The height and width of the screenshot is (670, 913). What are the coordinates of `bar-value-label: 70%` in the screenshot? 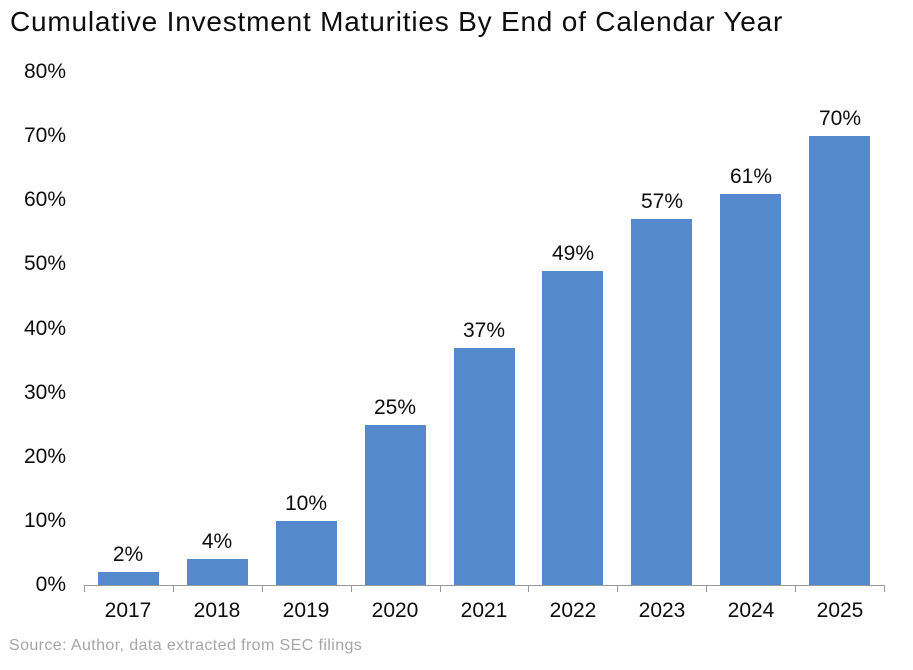 It's located at (840, 118).